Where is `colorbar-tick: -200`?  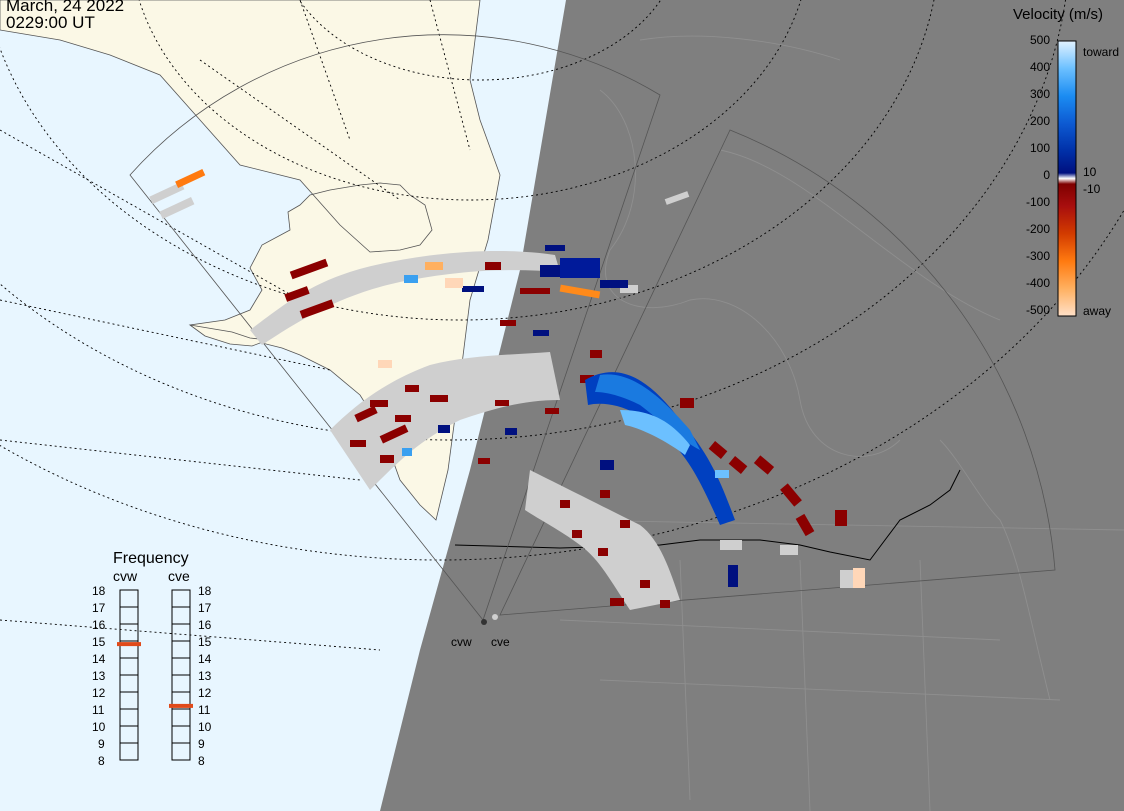 colorbar-tick: -200 is located at coordinates (1037, 229).